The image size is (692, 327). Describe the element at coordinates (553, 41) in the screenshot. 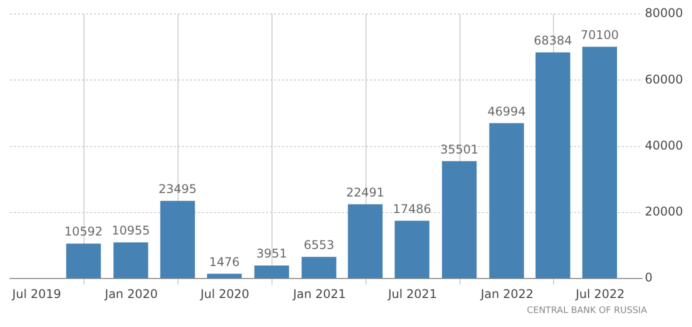

I see `data-label: 68384` at that location.